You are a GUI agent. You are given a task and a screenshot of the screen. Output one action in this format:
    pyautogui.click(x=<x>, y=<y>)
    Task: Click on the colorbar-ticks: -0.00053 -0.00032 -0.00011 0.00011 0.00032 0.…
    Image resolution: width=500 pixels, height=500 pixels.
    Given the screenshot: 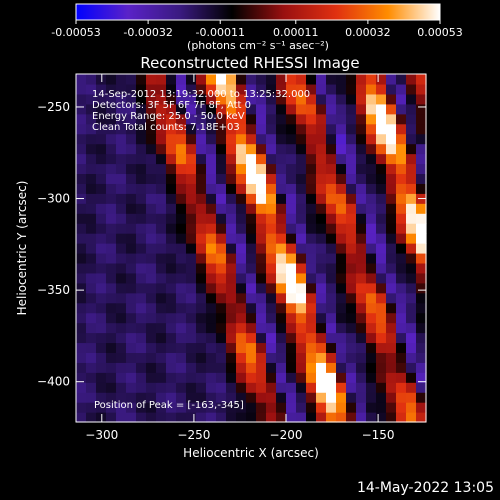 What is the action you would take?
    pyautogui.click(x=257, y=29)
    